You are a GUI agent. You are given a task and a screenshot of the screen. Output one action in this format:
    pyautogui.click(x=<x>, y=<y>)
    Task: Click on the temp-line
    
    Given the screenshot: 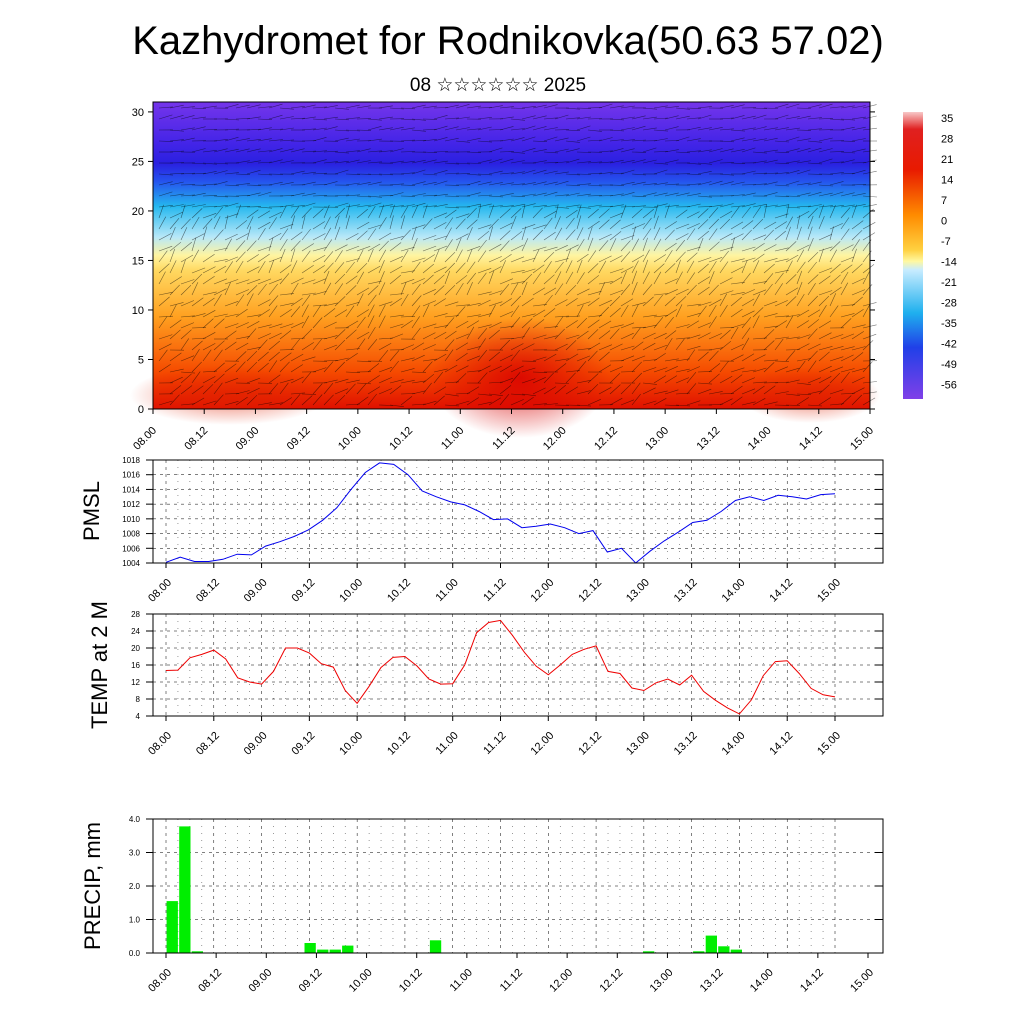 What is the action you would take?
    pyautogui.click(x=500, y=667)
    